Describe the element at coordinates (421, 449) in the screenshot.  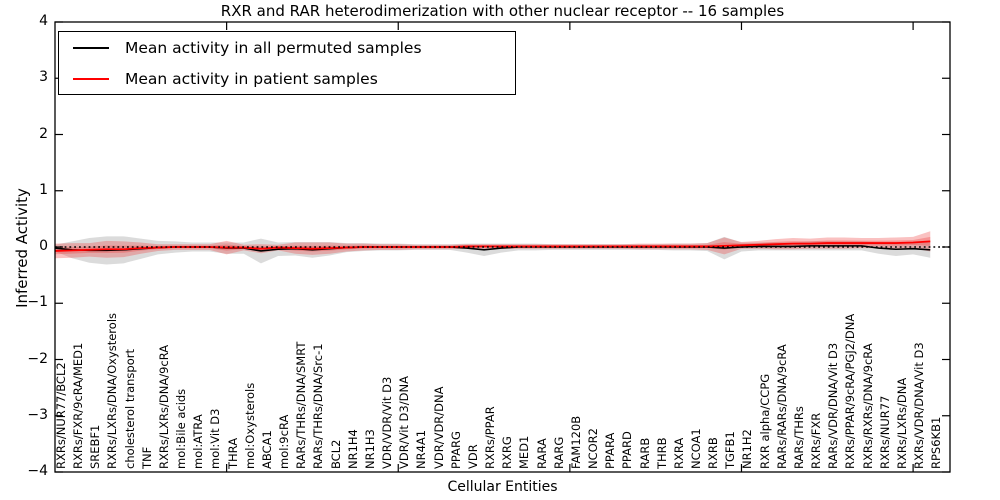
I see `x-tick-label: NR4A1` at that location.